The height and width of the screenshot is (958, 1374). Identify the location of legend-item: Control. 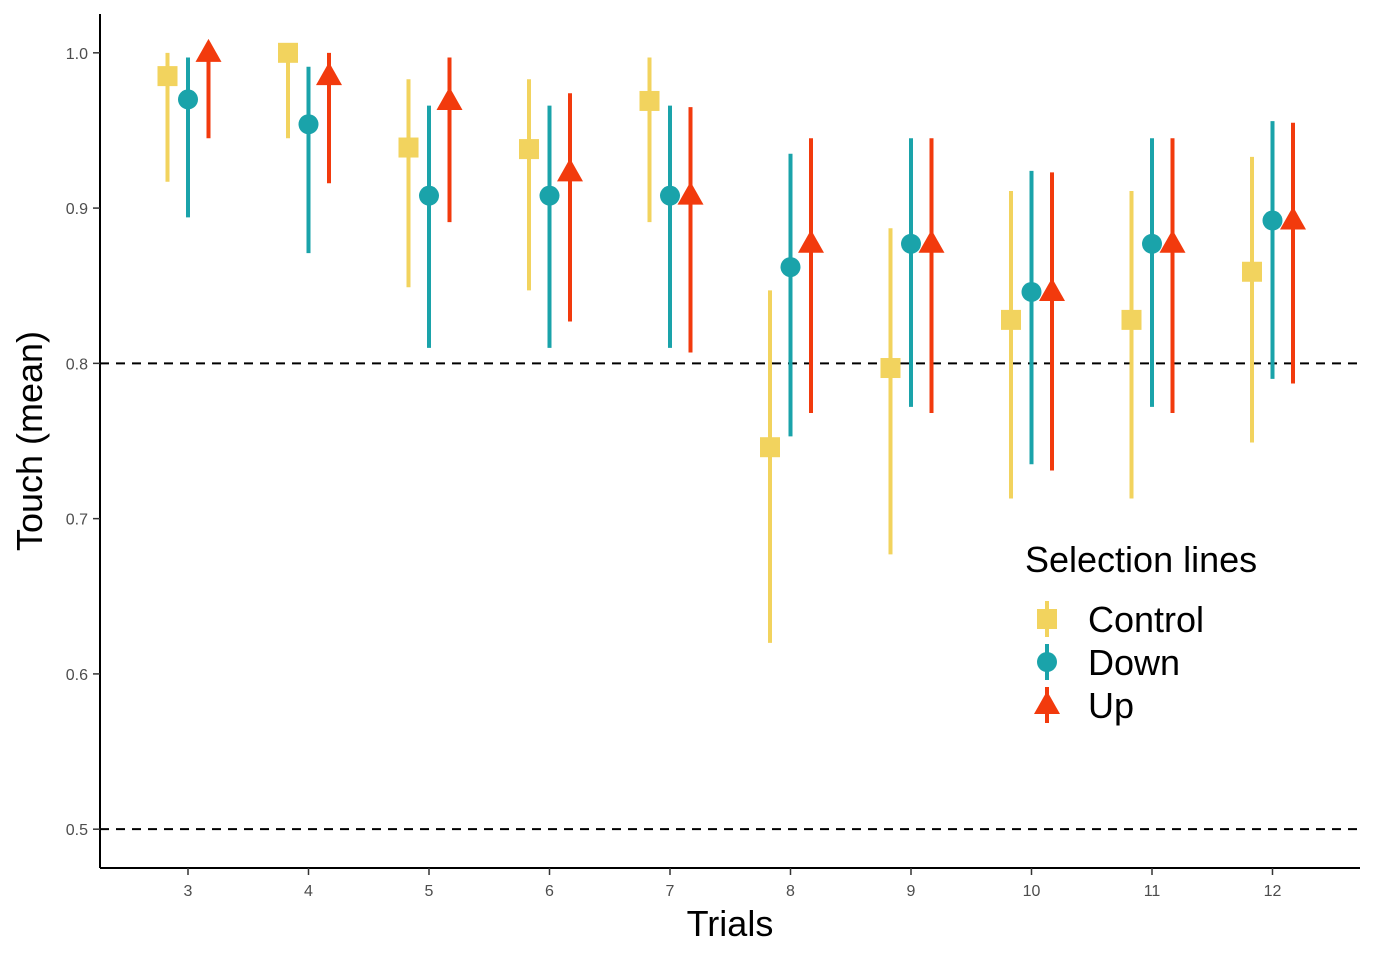
(1120, 619).